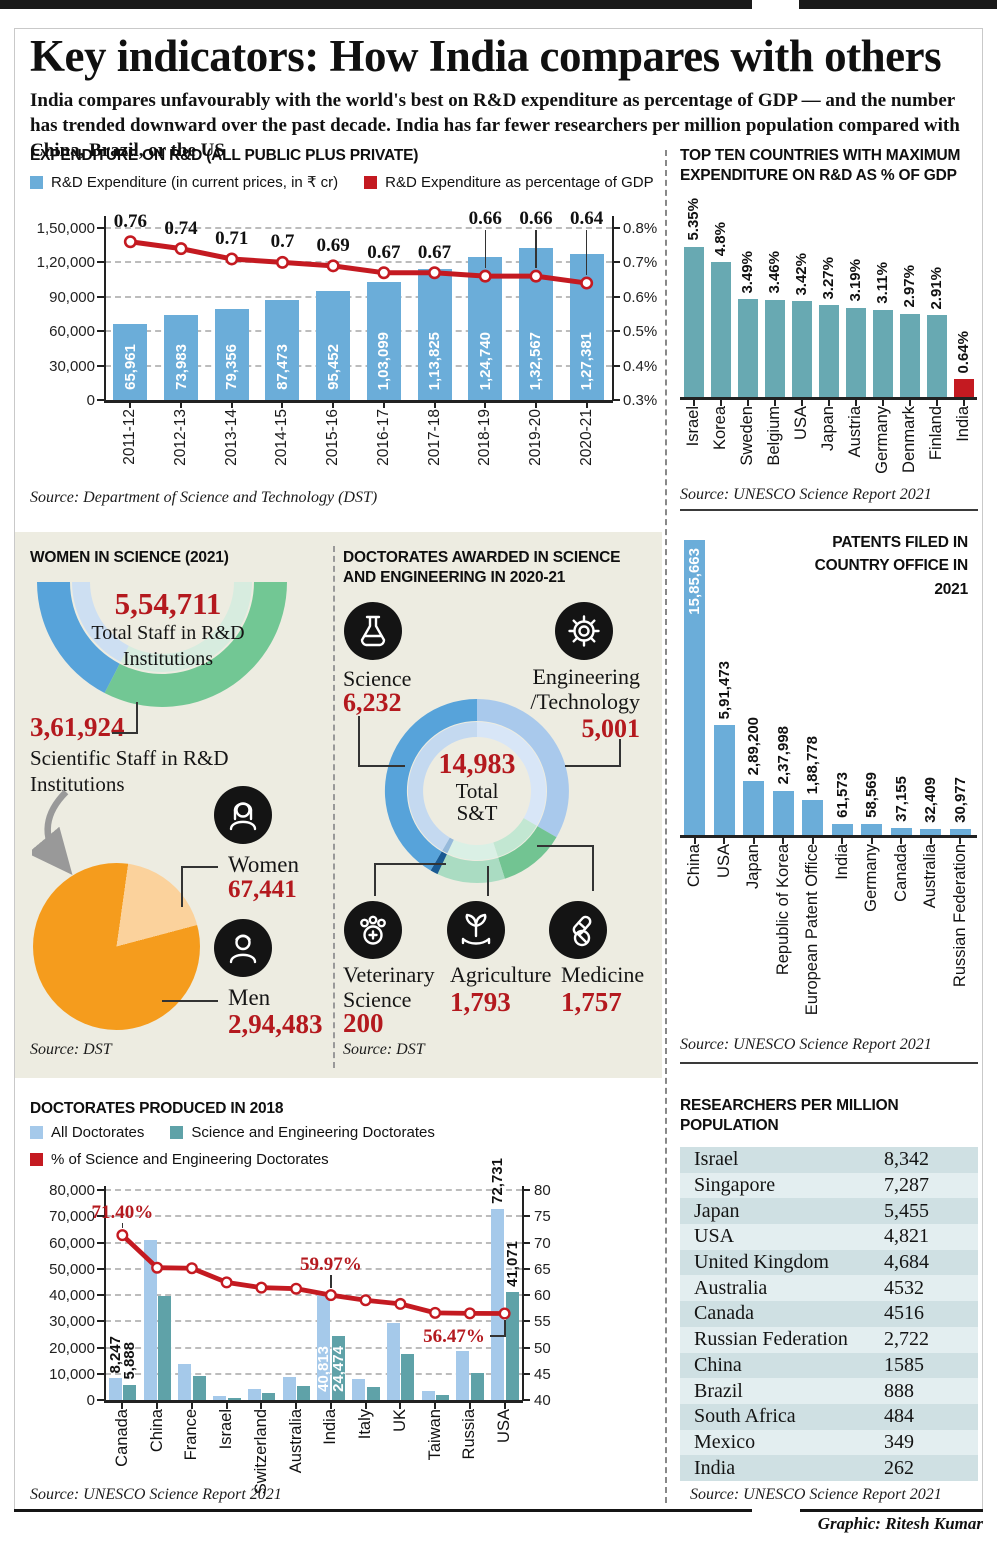 The image size is (997, 1543). Describe the element at coordinates (829, 1185) in the screenshot. I see `table-row: Singapore 7,287` at that location.